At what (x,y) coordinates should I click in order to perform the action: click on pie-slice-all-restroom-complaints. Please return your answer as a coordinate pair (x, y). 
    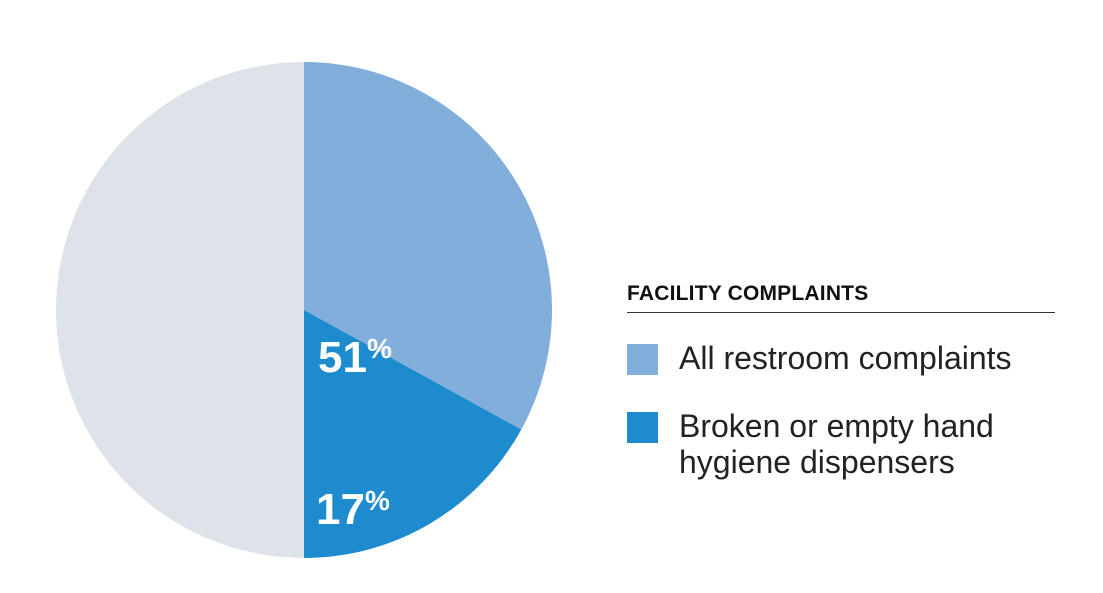
    Looking at the image, I should click on (428, 246).